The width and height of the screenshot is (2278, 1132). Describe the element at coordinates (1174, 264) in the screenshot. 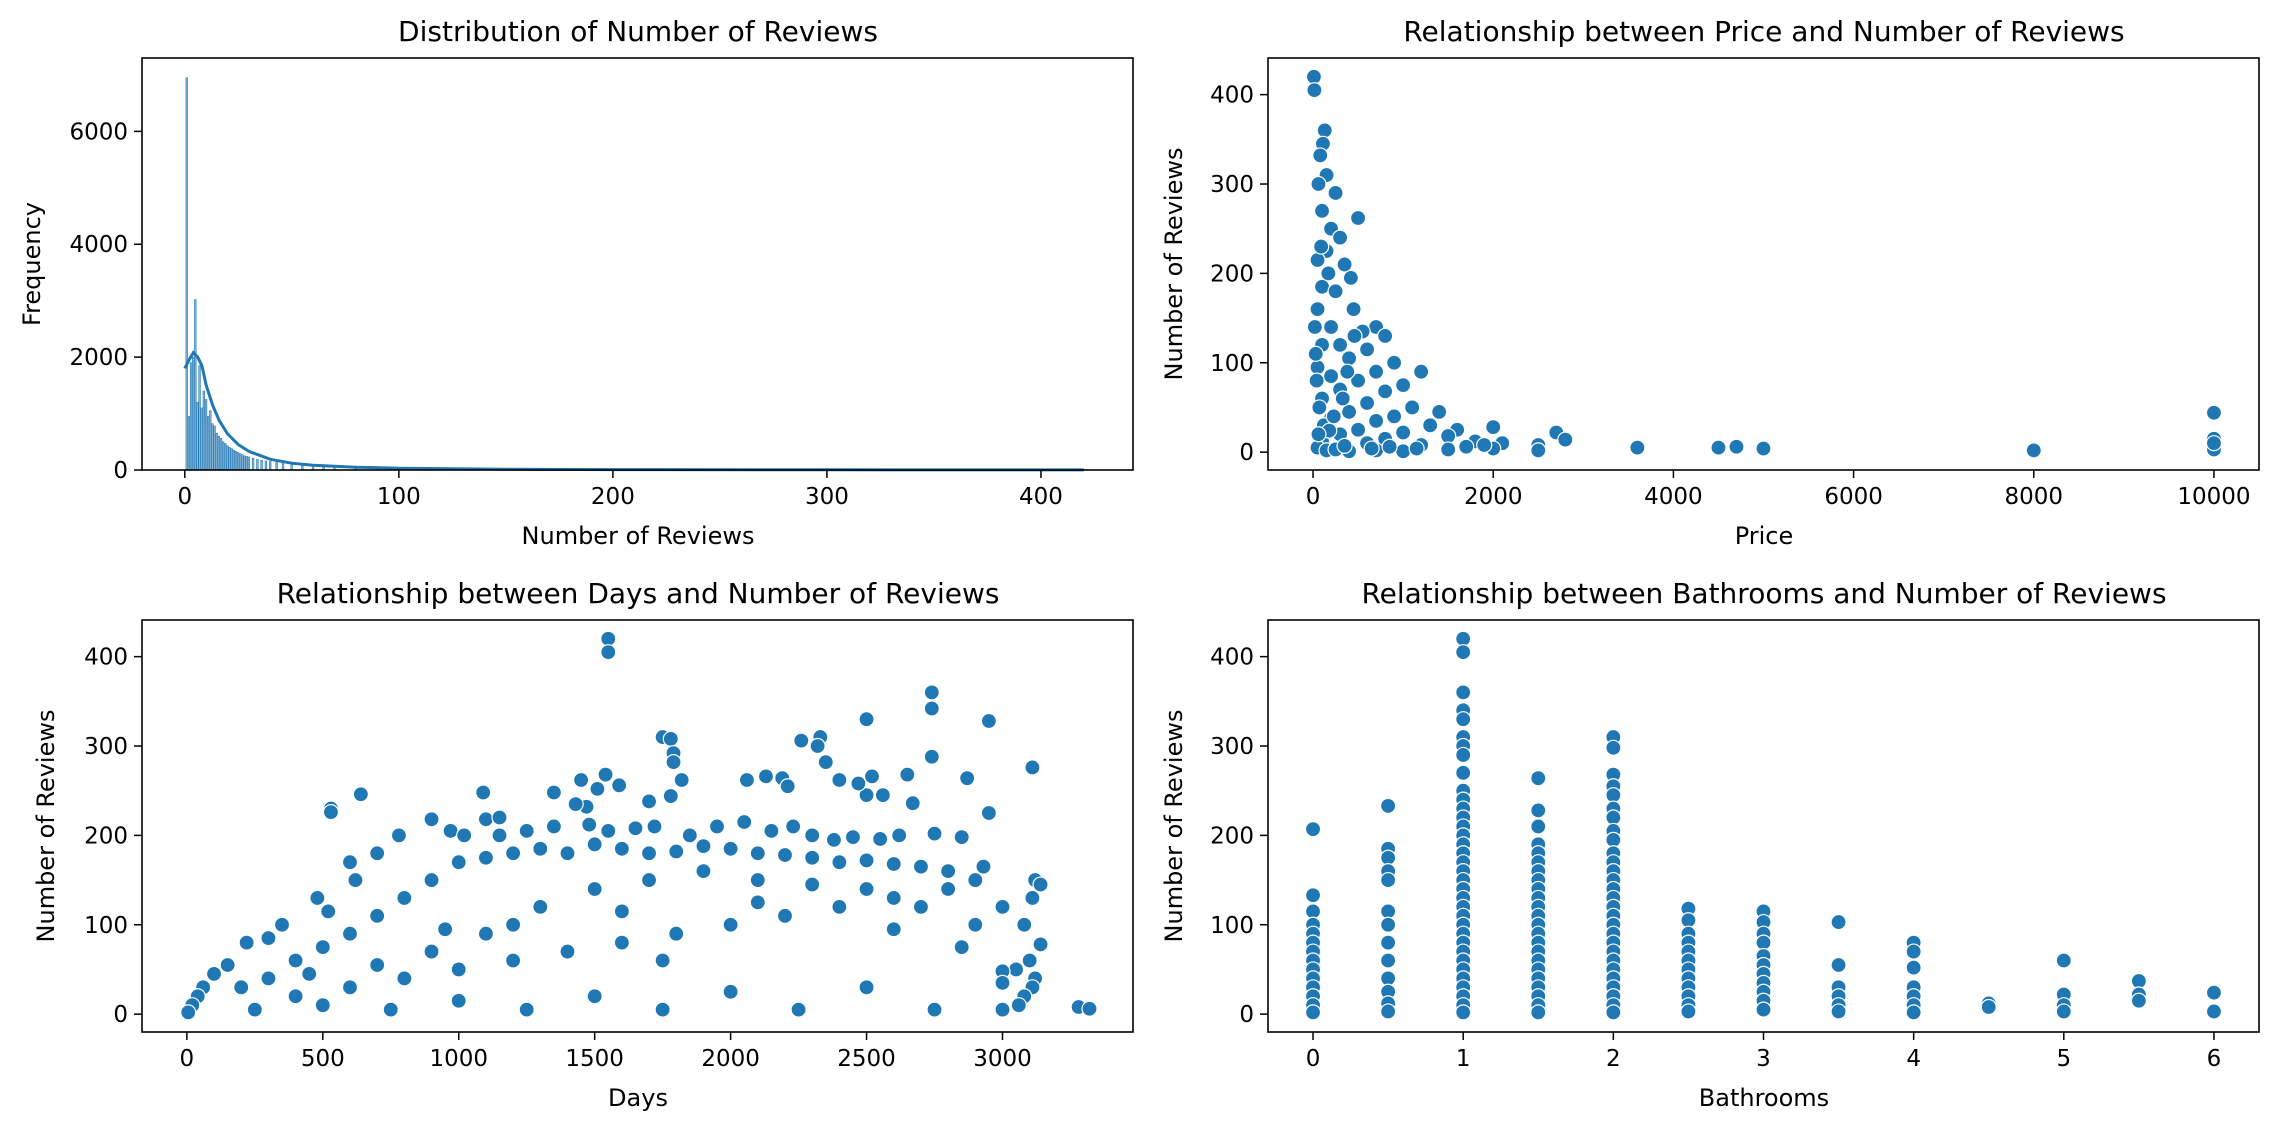

I see `y-axis-label: Number of Reviews` at that location.